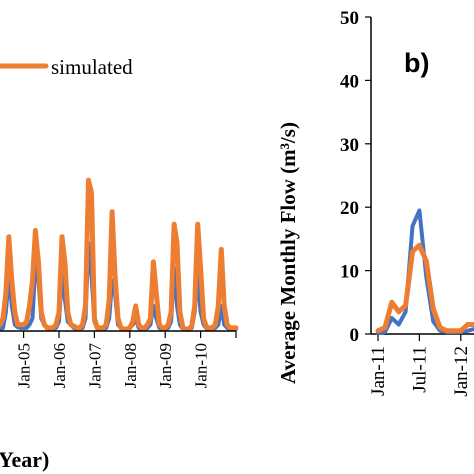 This screenshot has height=474, width=474. Describe the element at coordinates (130, 334) in the screenshot. I see `panel-a-x-ticks` at that location.